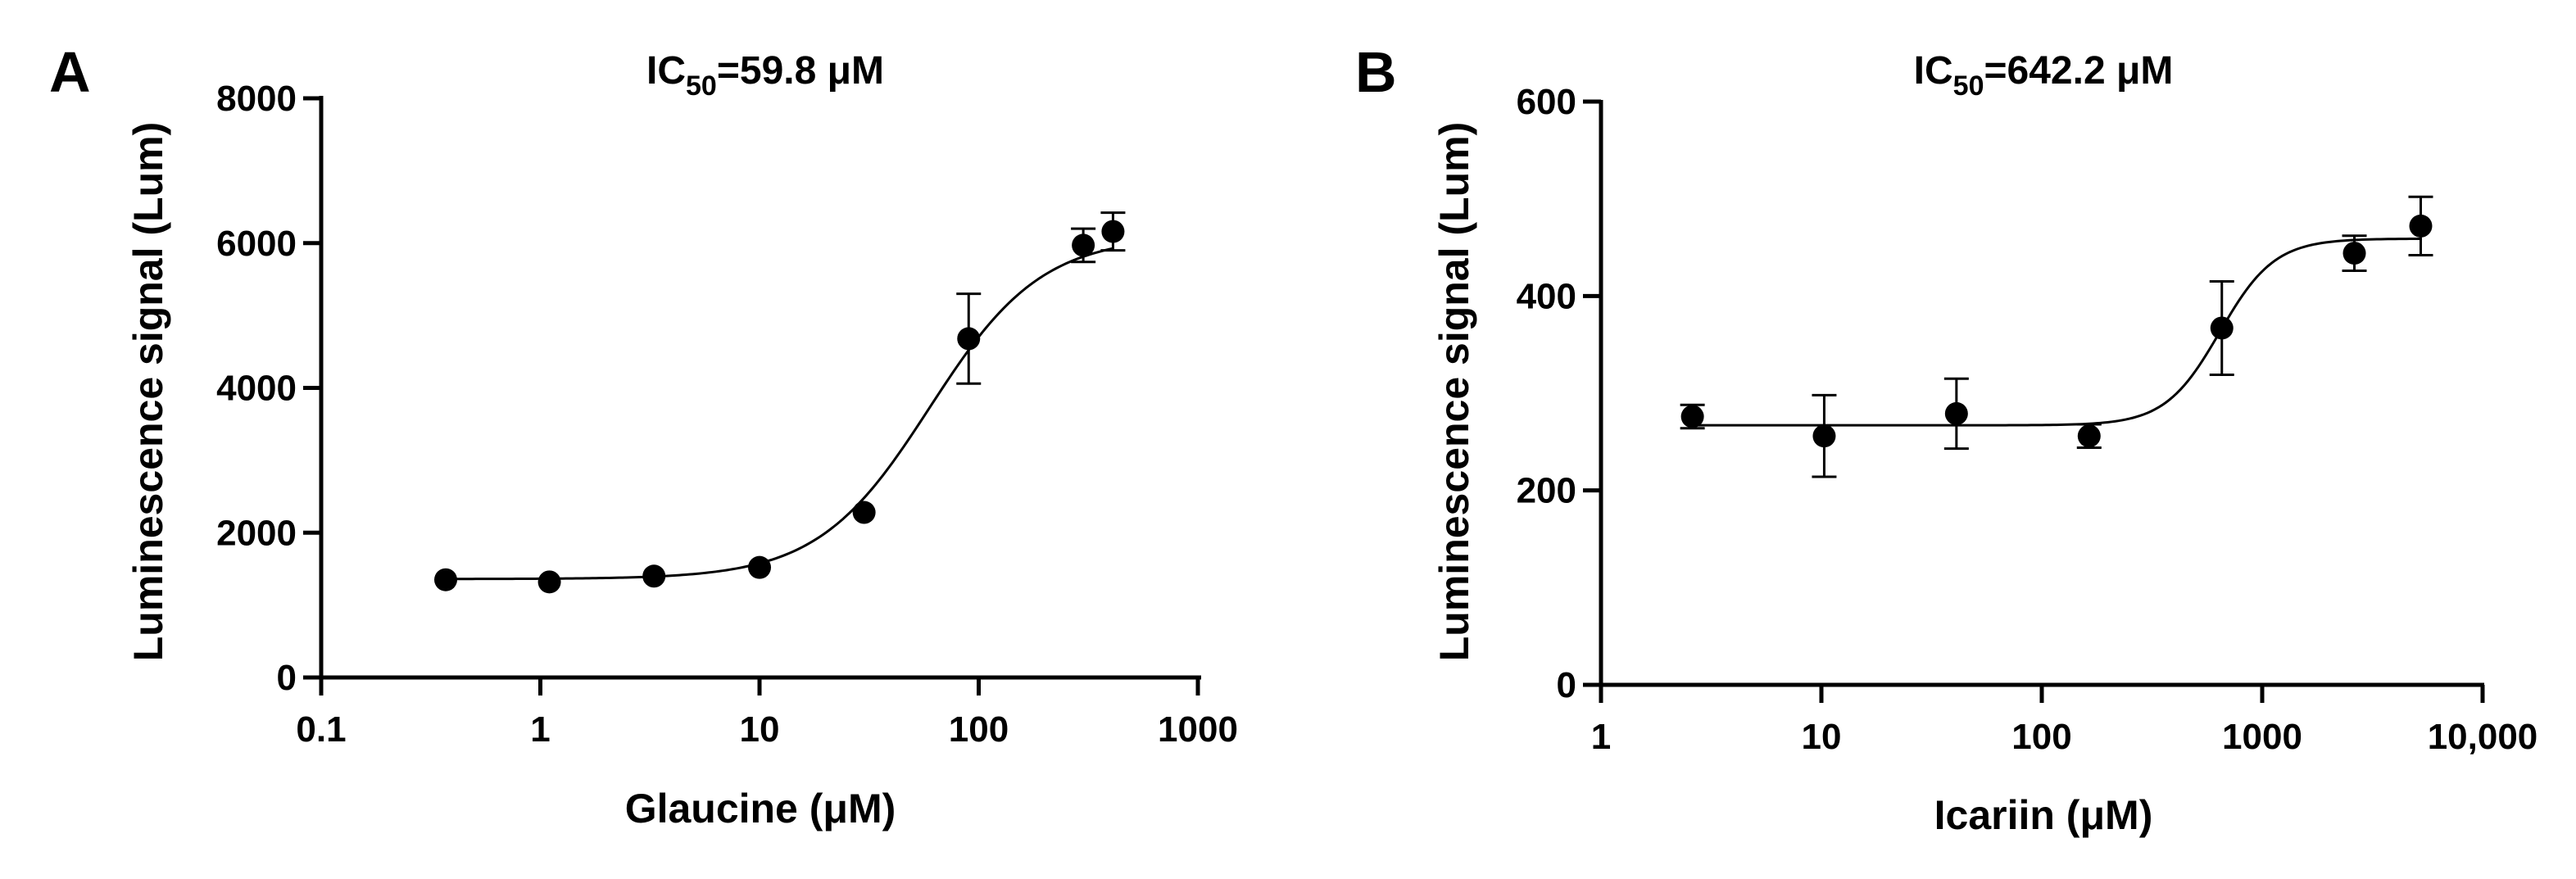 This screenshot has width=2576, height=879. What do you see at coordinates (800, 71) in the screenshot?
I see `panel-a-title-suffix: =59.8 μM` at bounding box center [800, 71].